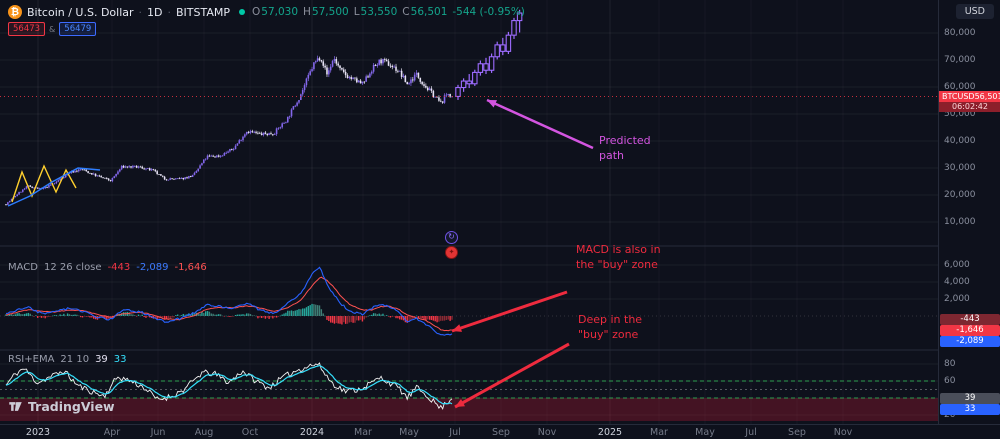  What do you see at coordinates (451, 237) in the screenshot?
I see `chart-pin-icon-purple: ↻` at bounding box center [451, 237].